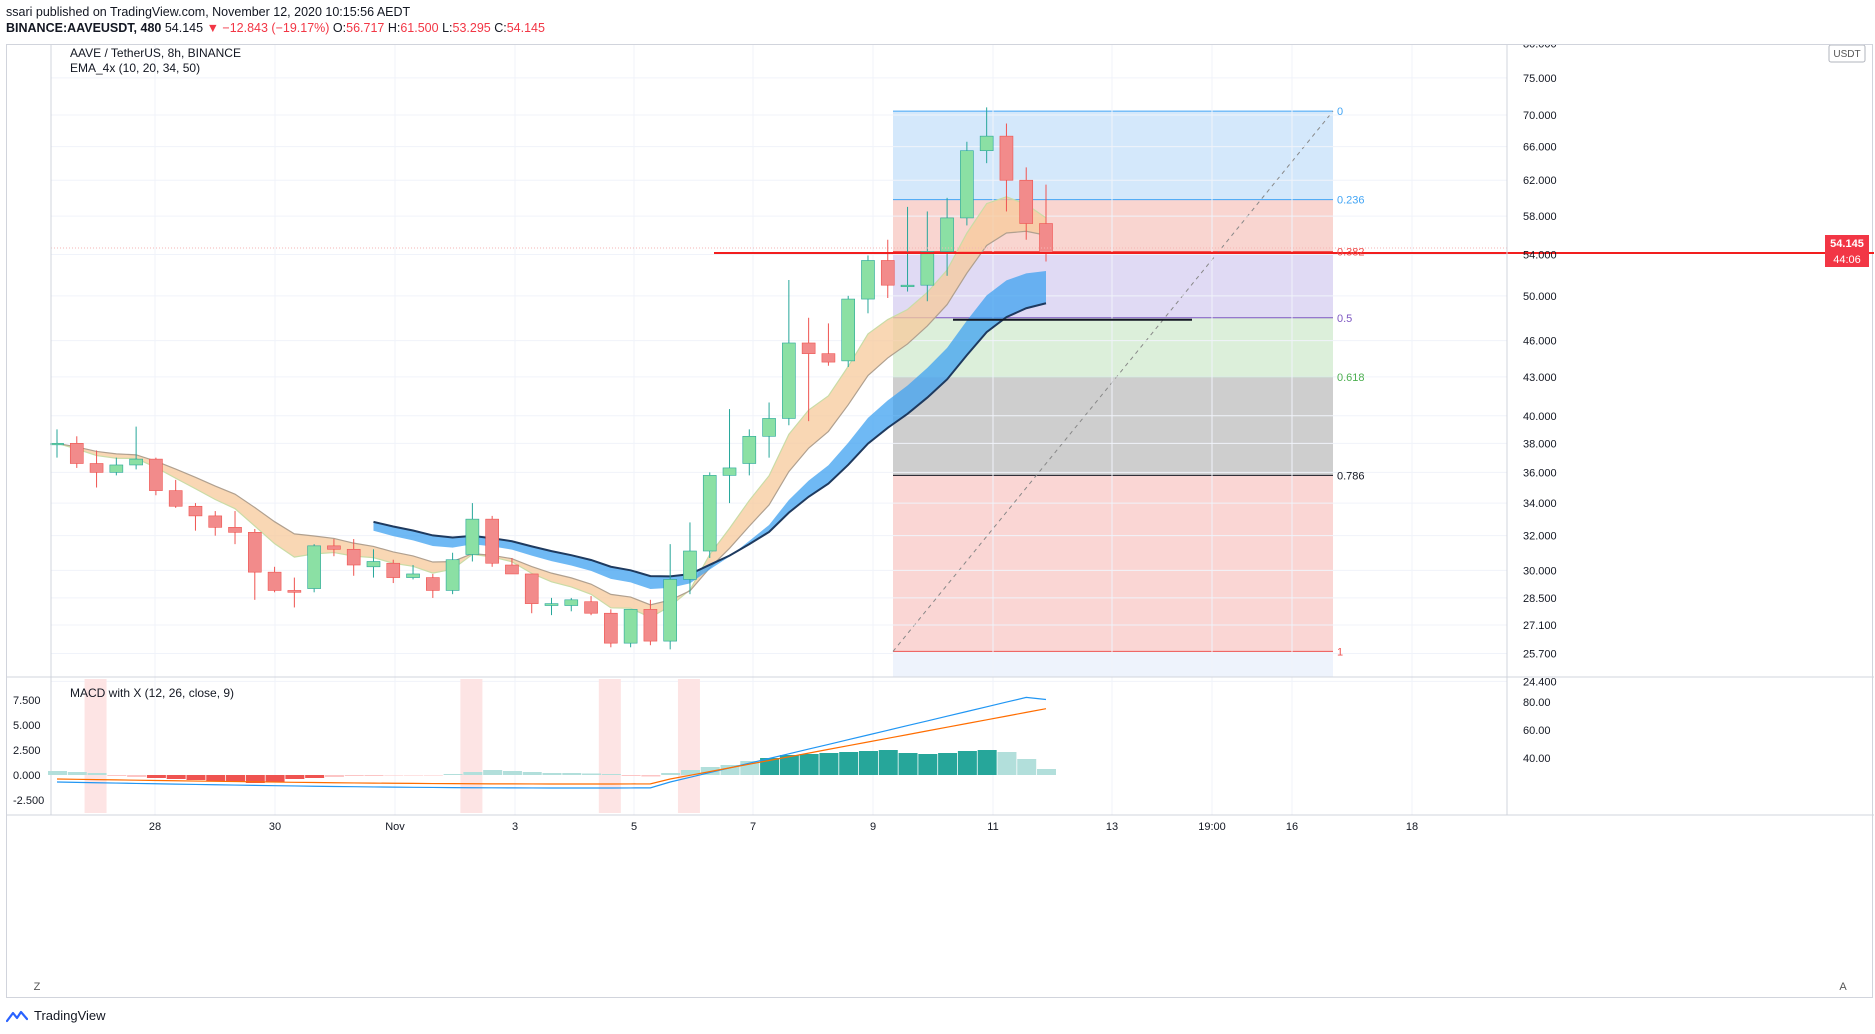  What do you see at coordinates (1412, 827) in the screenshot?
I see `time-tick-label: 18` at bounding box center [1412, 827].